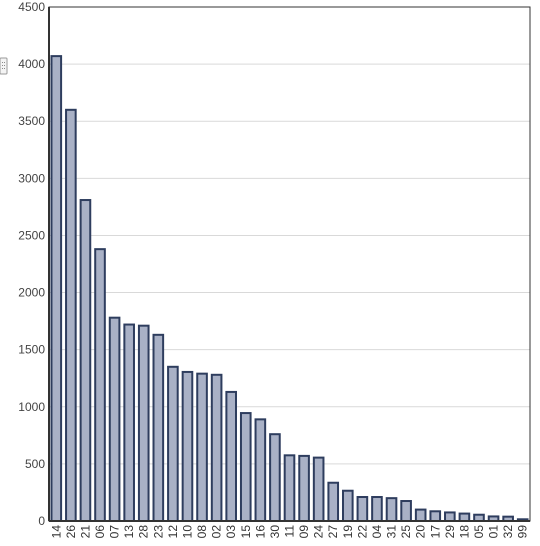 This screenshot has width=540, height=546. Describe the element at coordinates (31, 293) in the screenshot. I see `y-tick-label: 2000` at that location.